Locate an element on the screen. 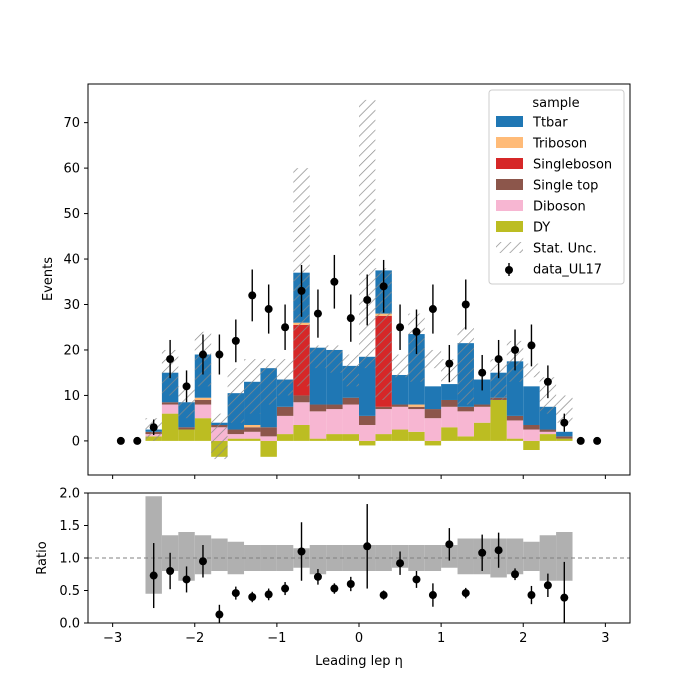 The height and width of the screenshot is (700, 700). y-tick-label: 20 is located at coordinates (71, 350).